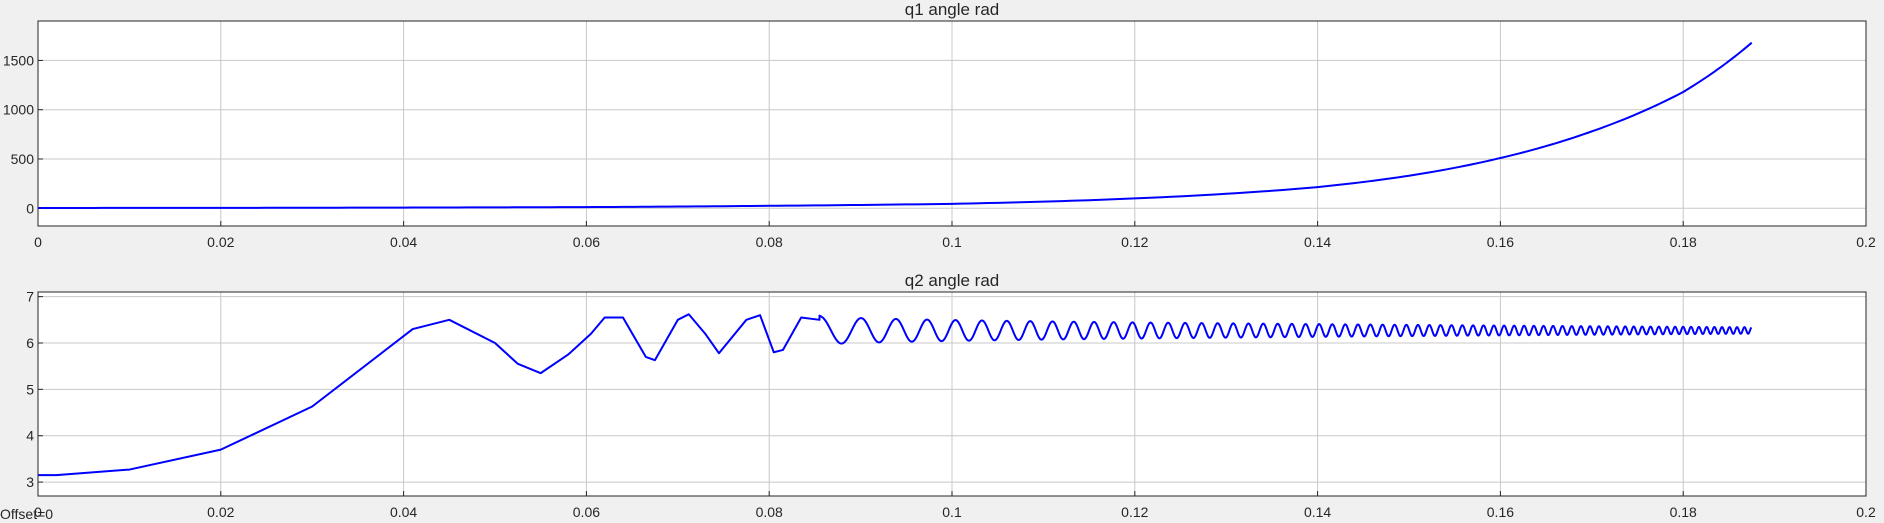  I want to click on y-tick-label: 6, so click(30, 343).